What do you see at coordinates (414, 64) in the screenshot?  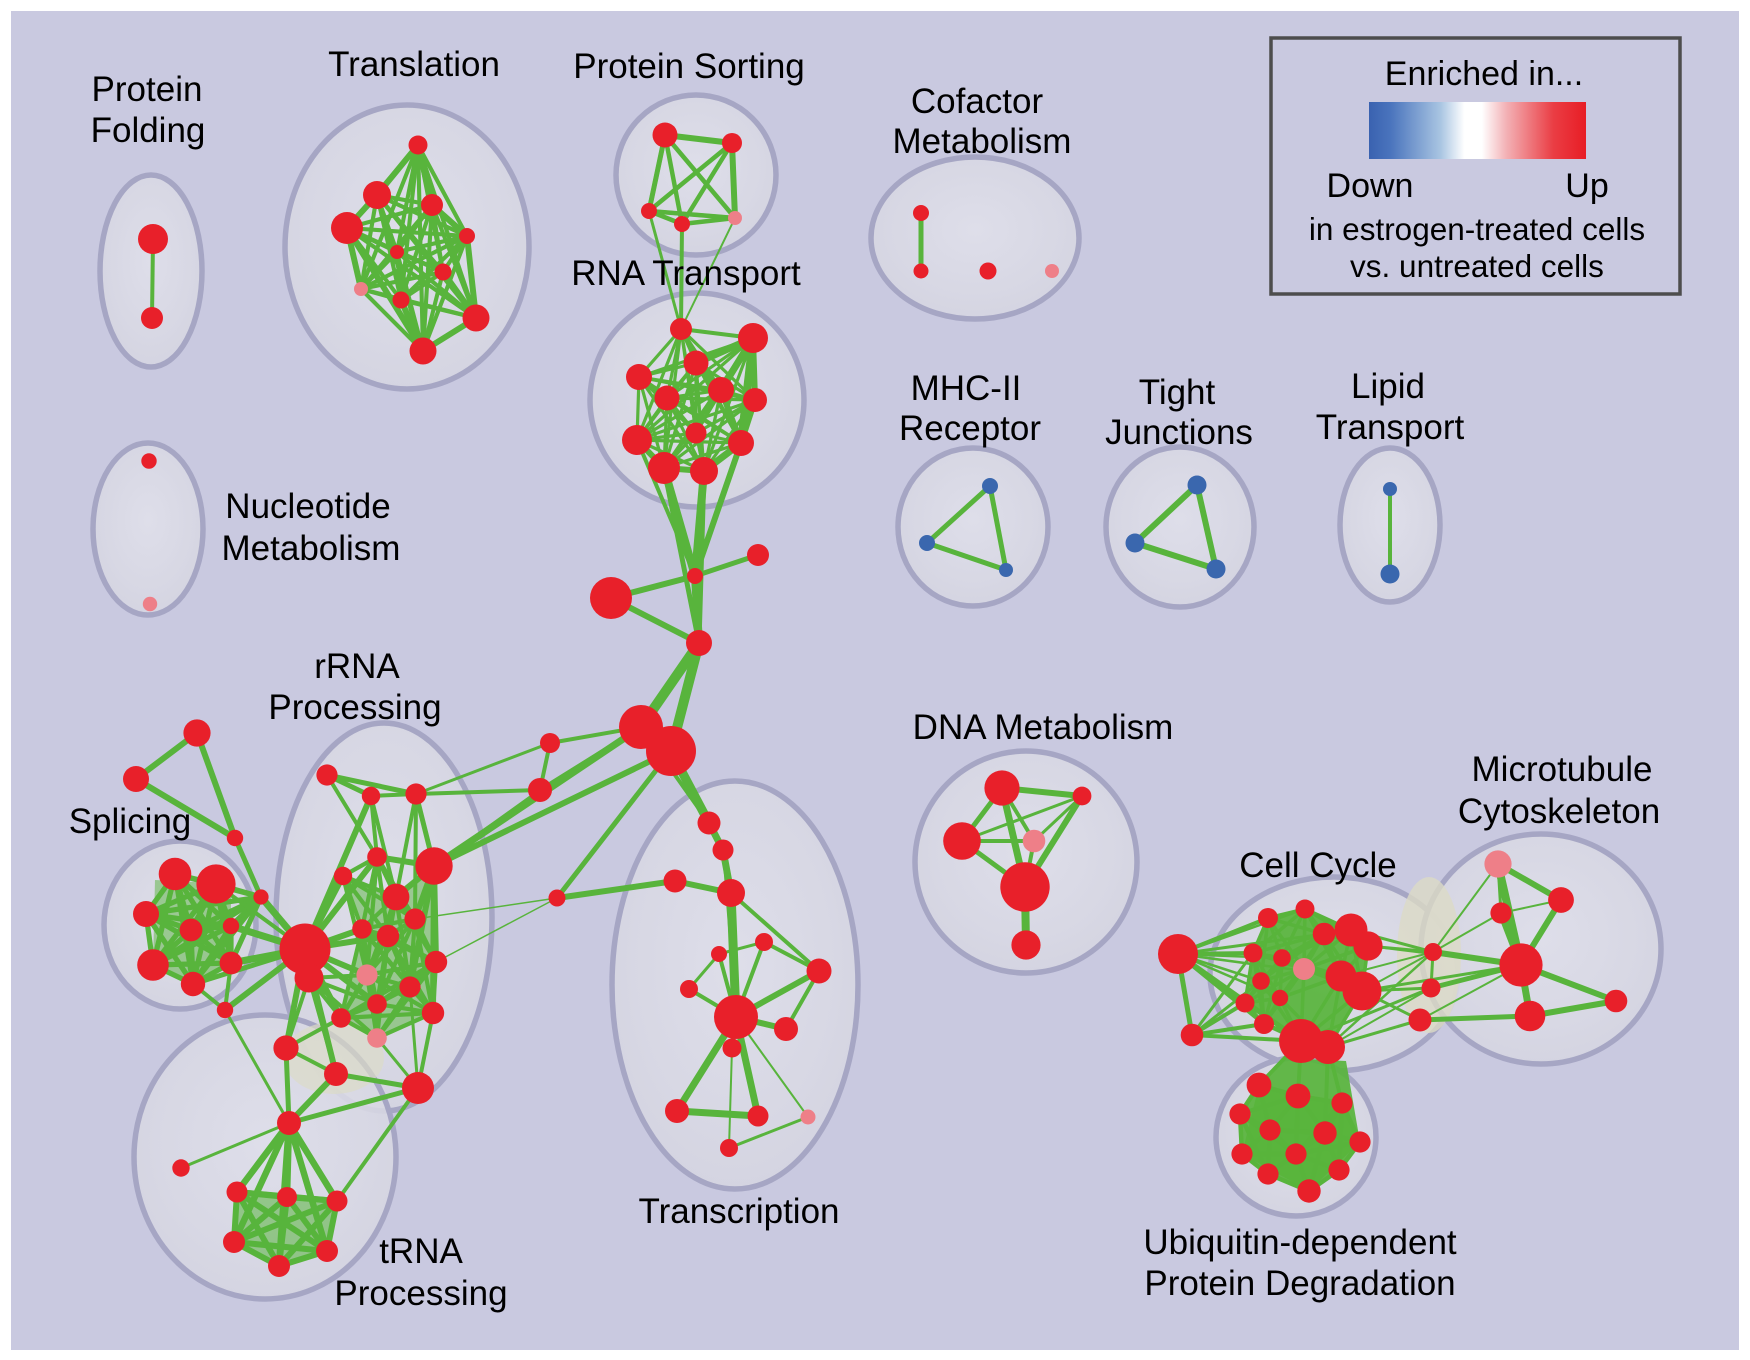 I see `svg-text: Translation` at bounding box center [414, 64].